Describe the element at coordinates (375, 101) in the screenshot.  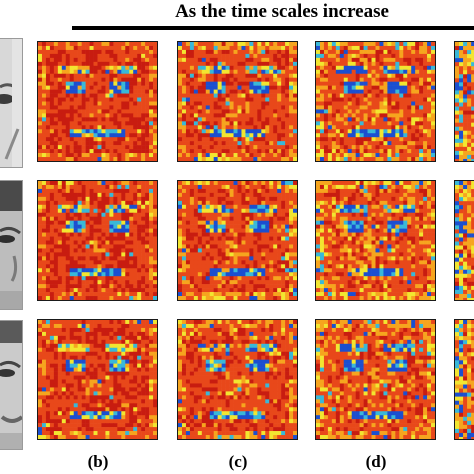
I see `heatmap-row-1-d` at that location.